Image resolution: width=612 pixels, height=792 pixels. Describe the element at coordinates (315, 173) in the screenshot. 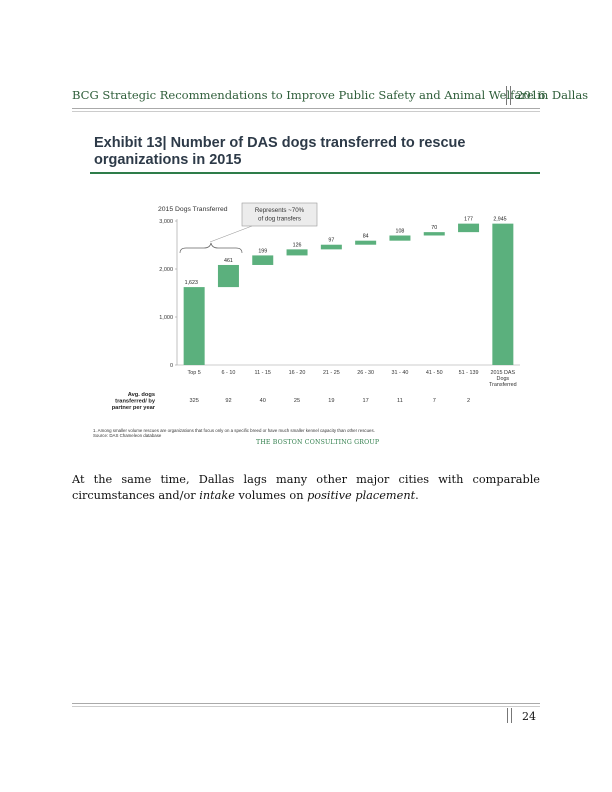

I see `exhibit-rule` at that location.